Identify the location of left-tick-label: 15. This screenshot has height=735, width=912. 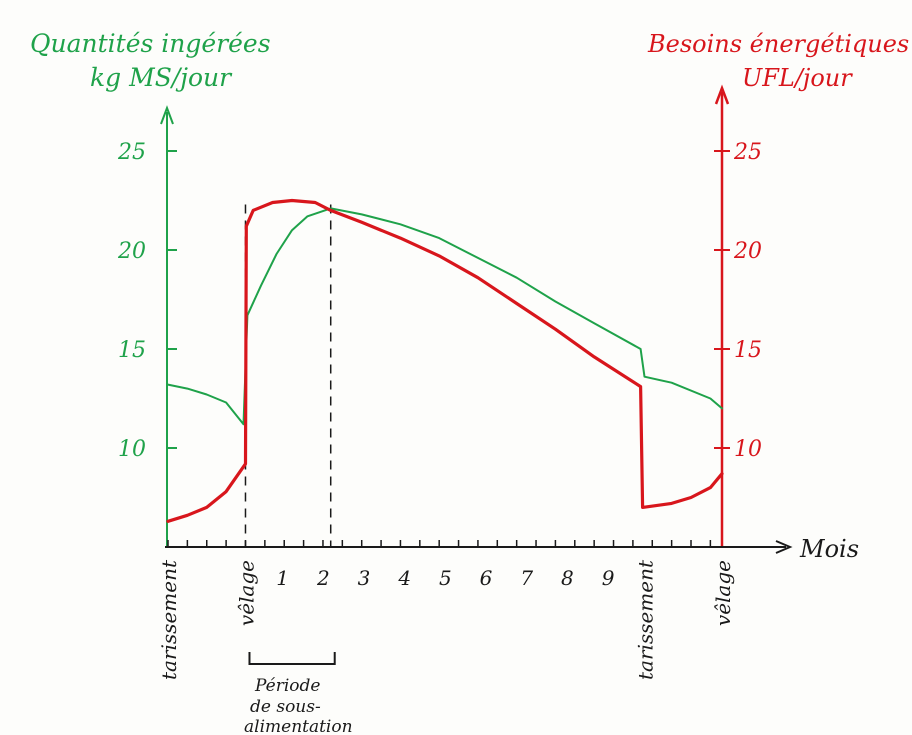
(132, 350).